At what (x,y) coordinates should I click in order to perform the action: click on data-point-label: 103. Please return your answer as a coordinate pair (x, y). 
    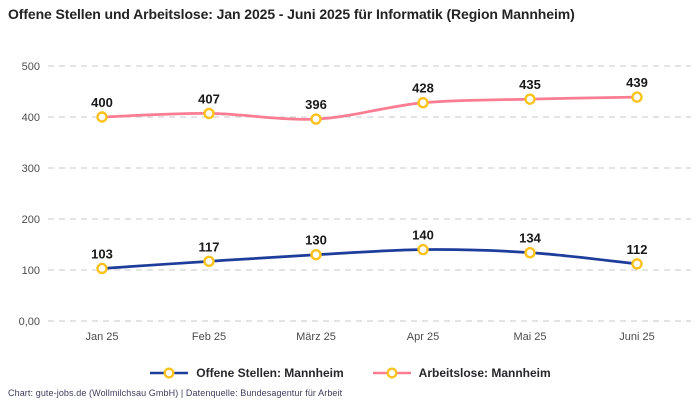
    Looking at the image, I should click on (102, 253).